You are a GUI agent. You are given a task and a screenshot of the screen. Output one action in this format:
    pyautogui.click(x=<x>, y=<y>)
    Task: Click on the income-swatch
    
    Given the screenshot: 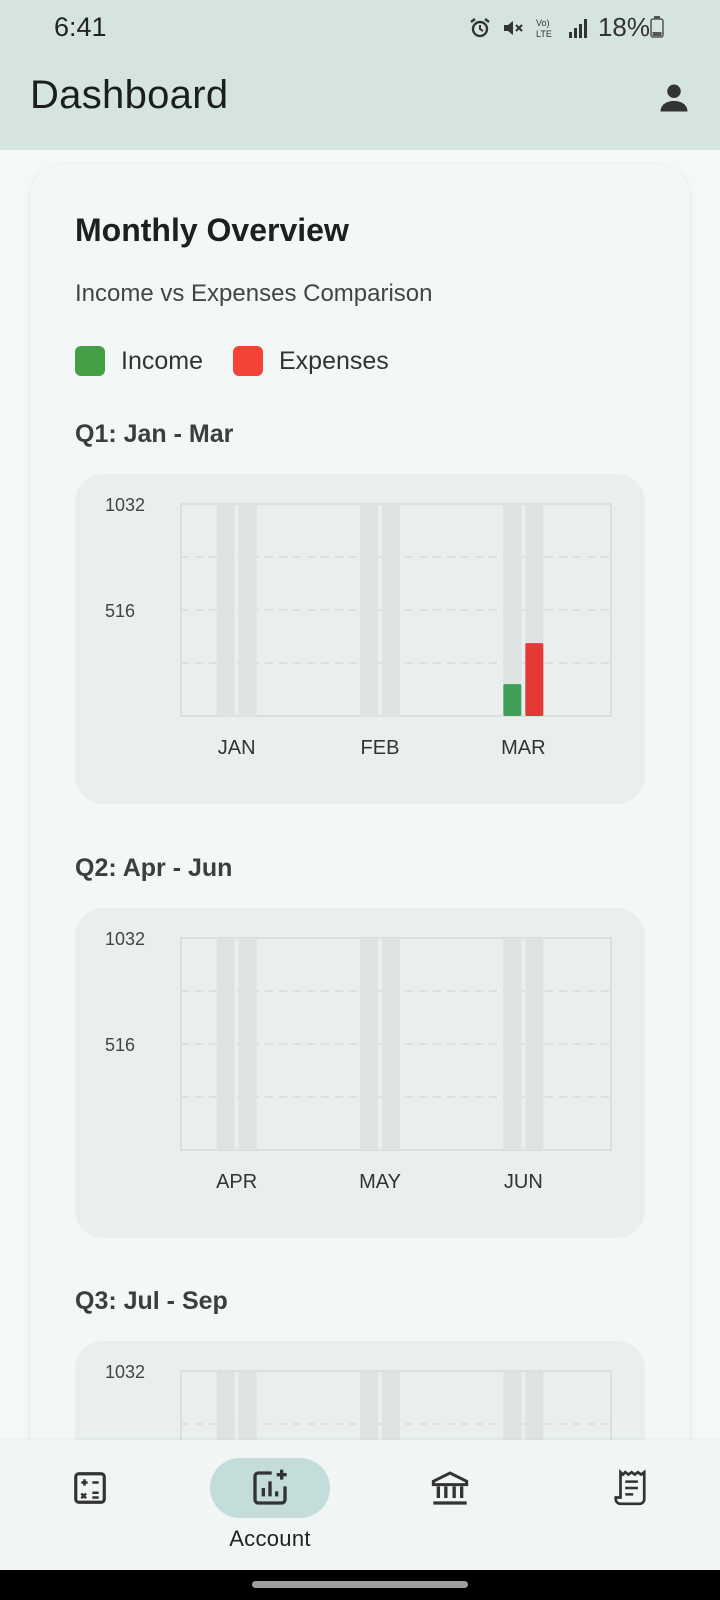 What is the action you would take?
    pyautogui.click(x=90, y=361)
    